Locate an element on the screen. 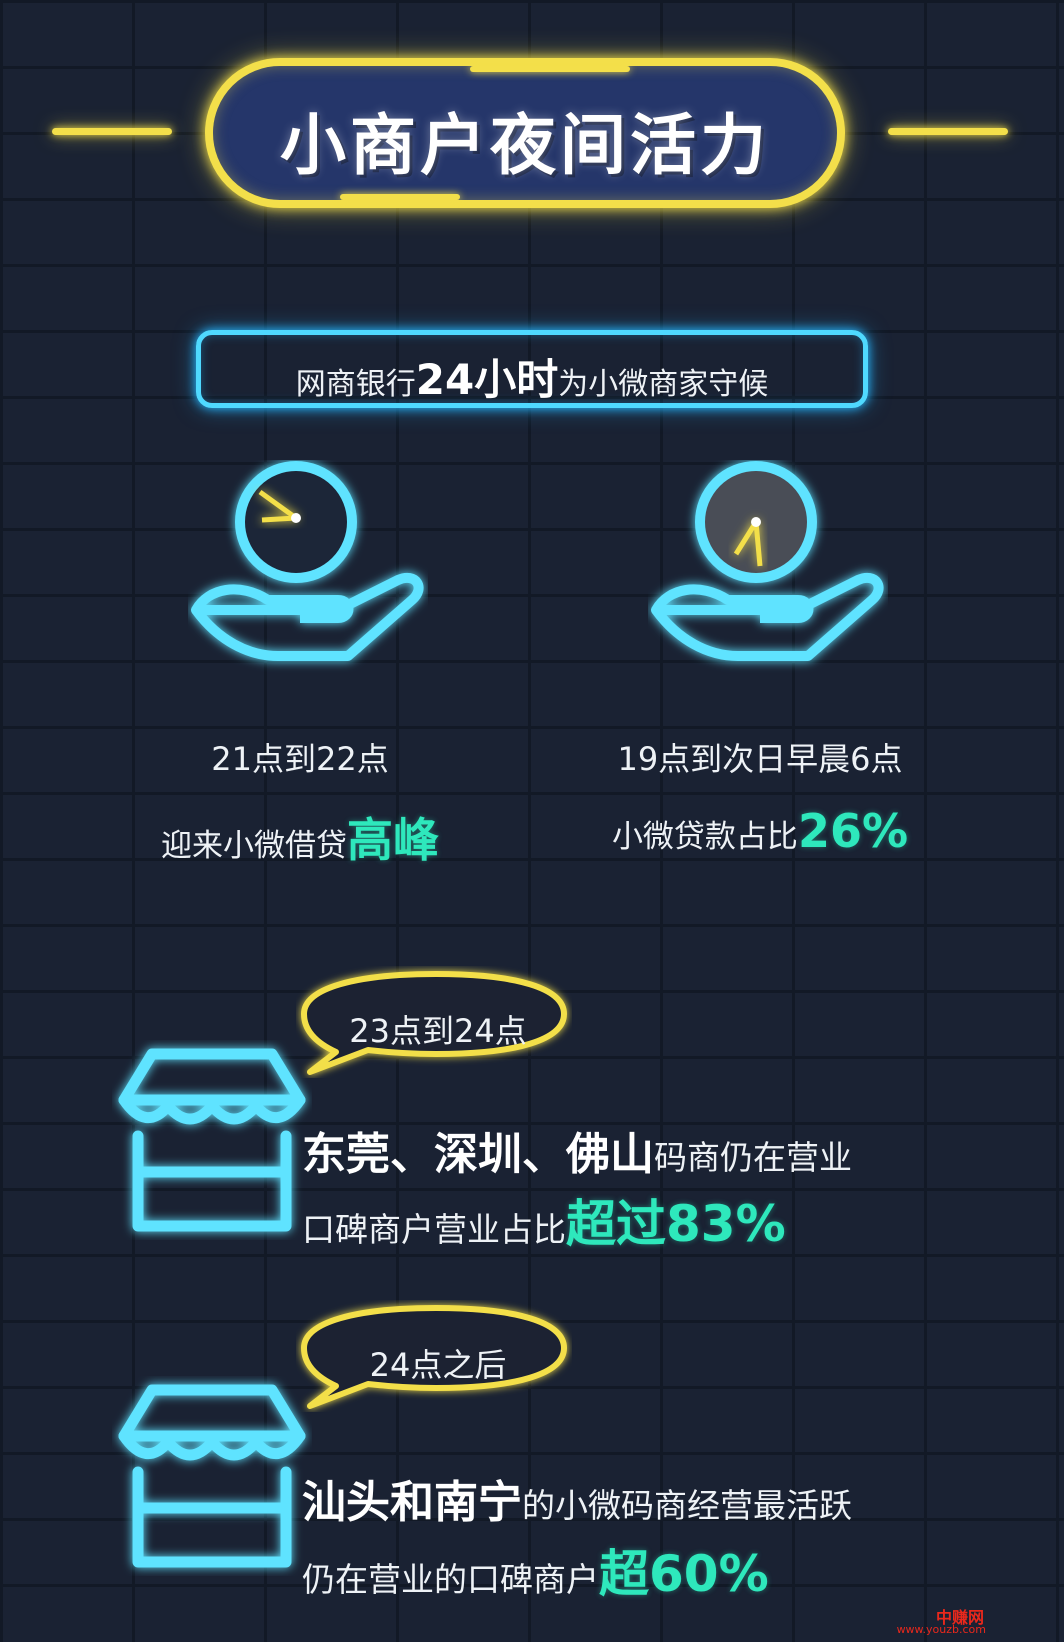 Image resolution: width=1064 pixels, height=1642 pixels. subtitle-frame is located at coordinates (532, 369).